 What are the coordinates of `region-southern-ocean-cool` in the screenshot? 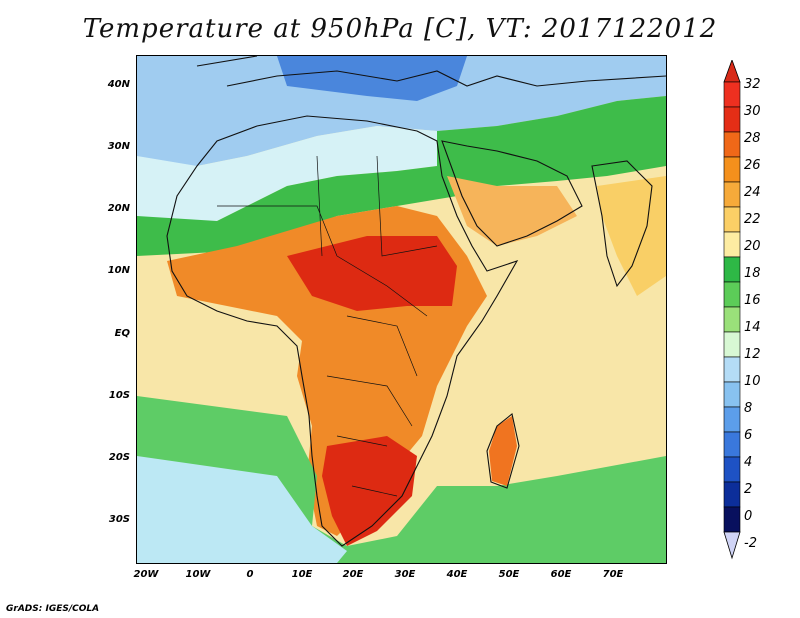 It's located at (242, 509).